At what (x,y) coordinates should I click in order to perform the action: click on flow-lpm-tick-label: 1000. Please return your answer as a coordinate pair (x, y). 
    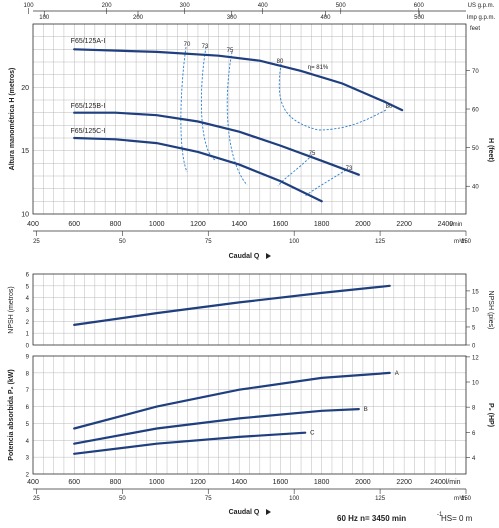
    Looking at the image, I should click on (157, 224).